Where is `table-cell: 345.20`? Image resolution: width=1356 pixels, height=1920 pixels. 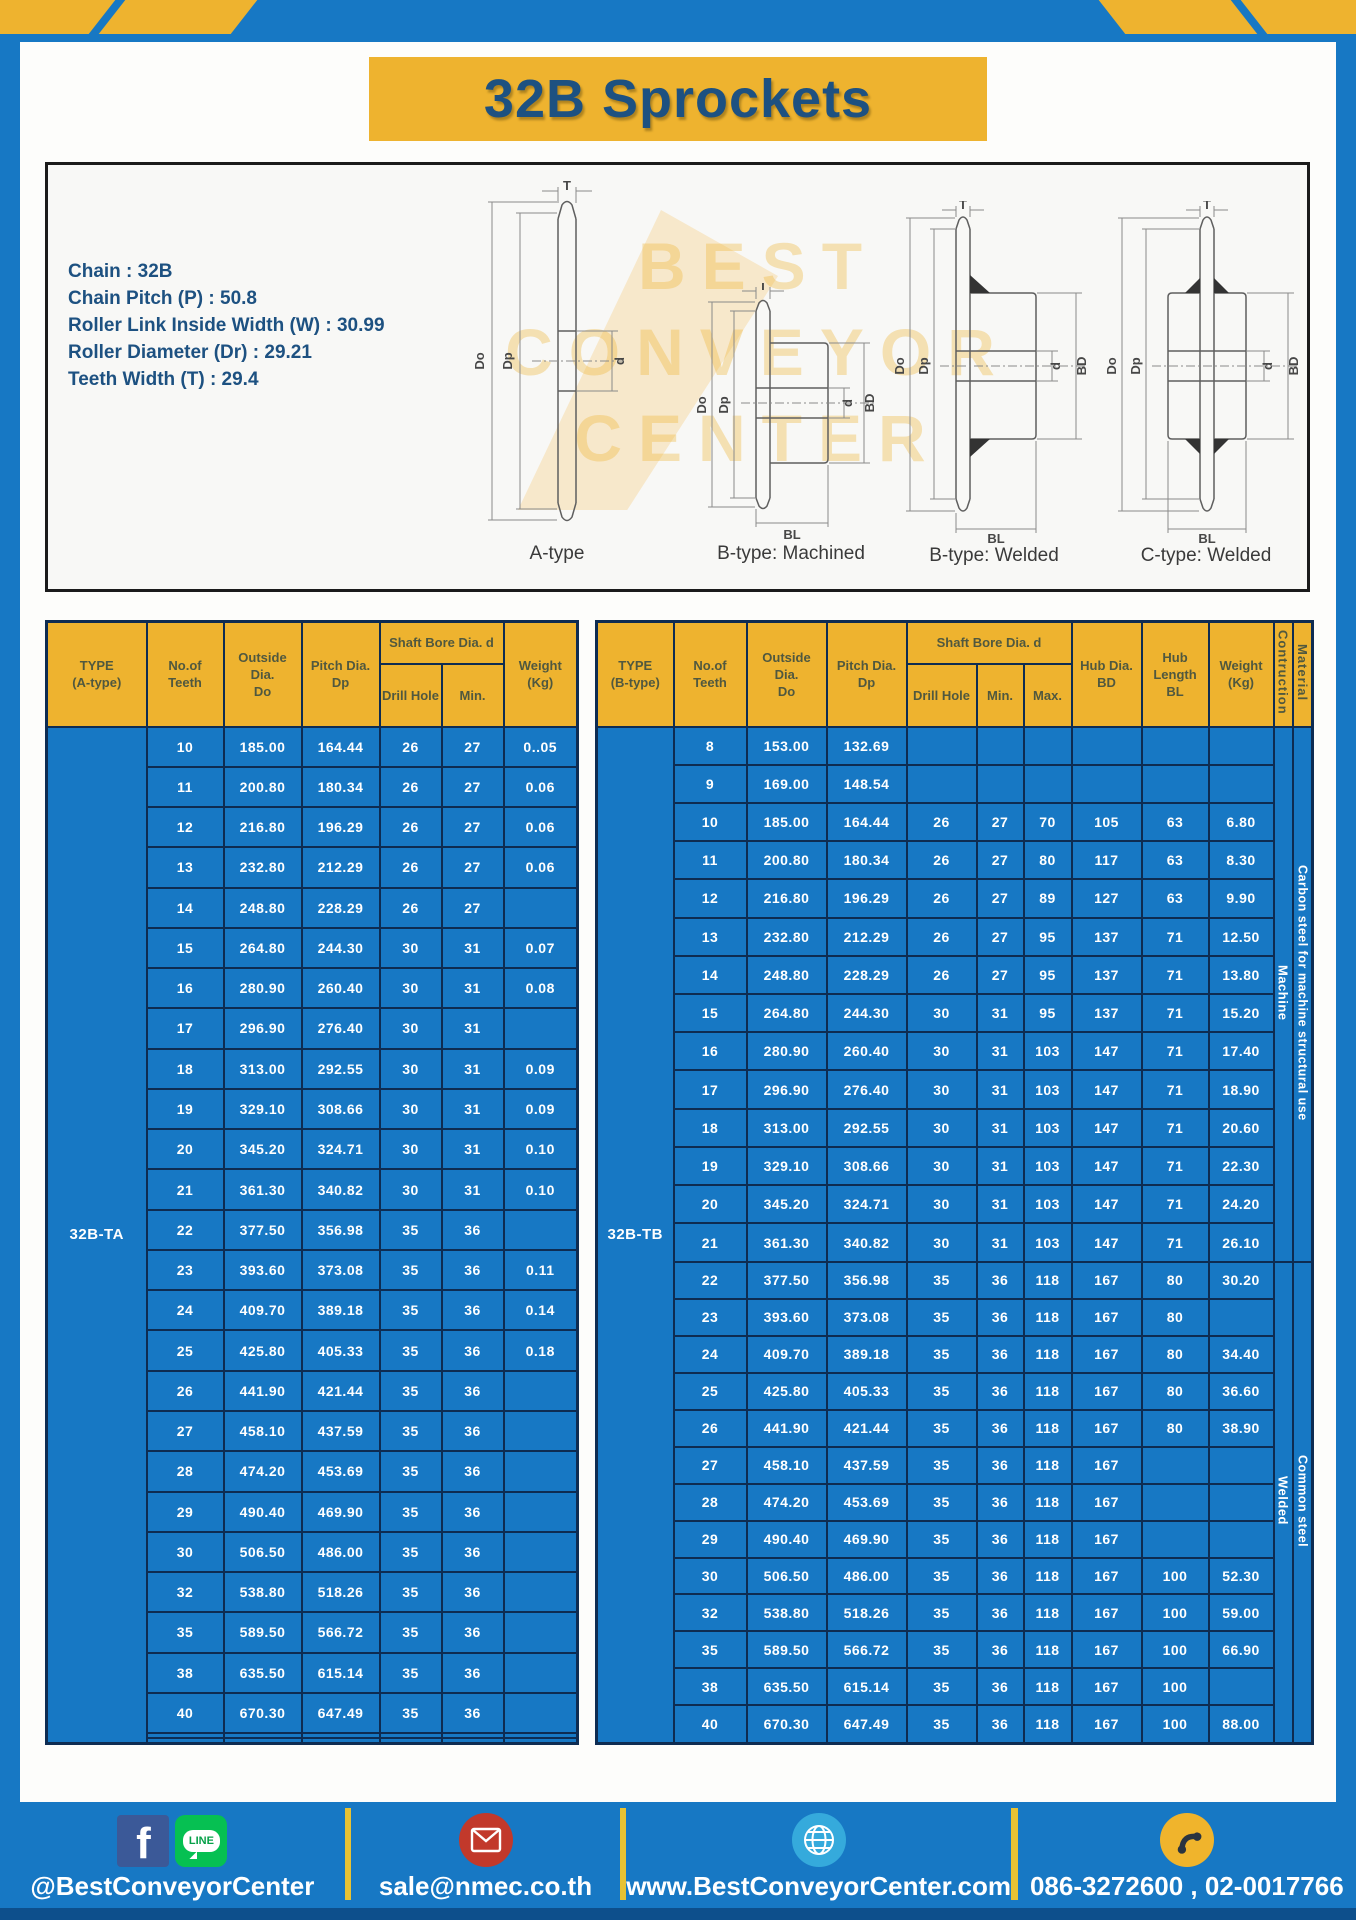 table-cell: 345.20 is located at coordinates (786, 1204).